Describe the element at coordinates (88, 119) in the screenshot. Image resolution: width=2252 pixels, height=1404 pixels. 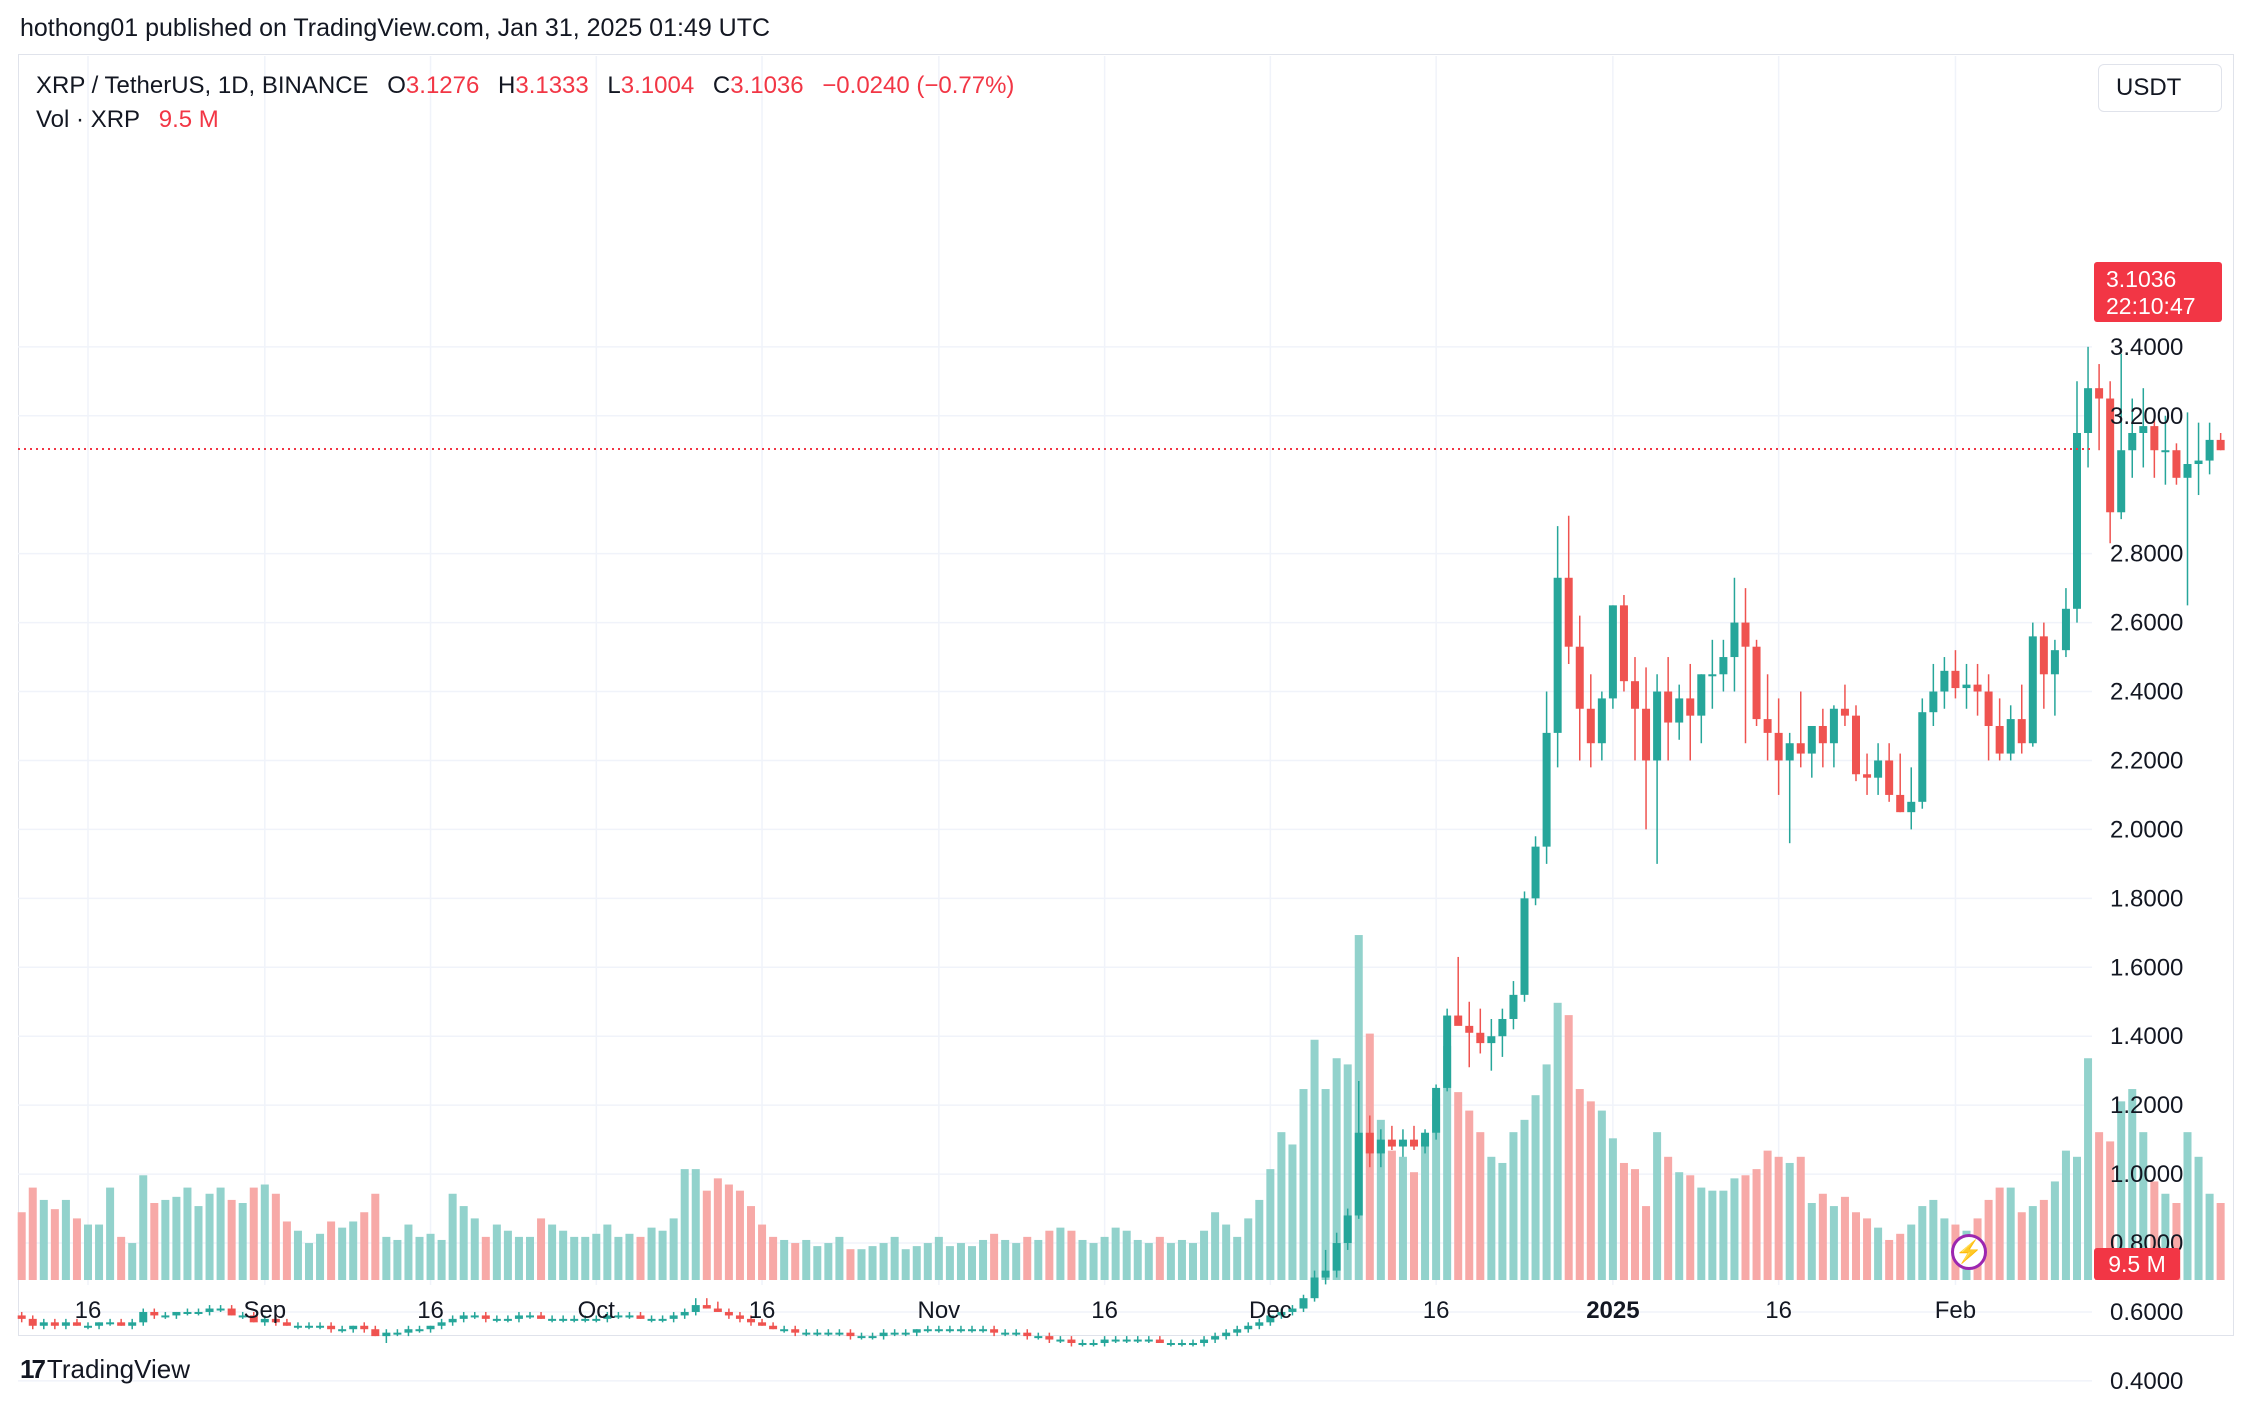
I see `volume-label: Vol · XRP` at that location.